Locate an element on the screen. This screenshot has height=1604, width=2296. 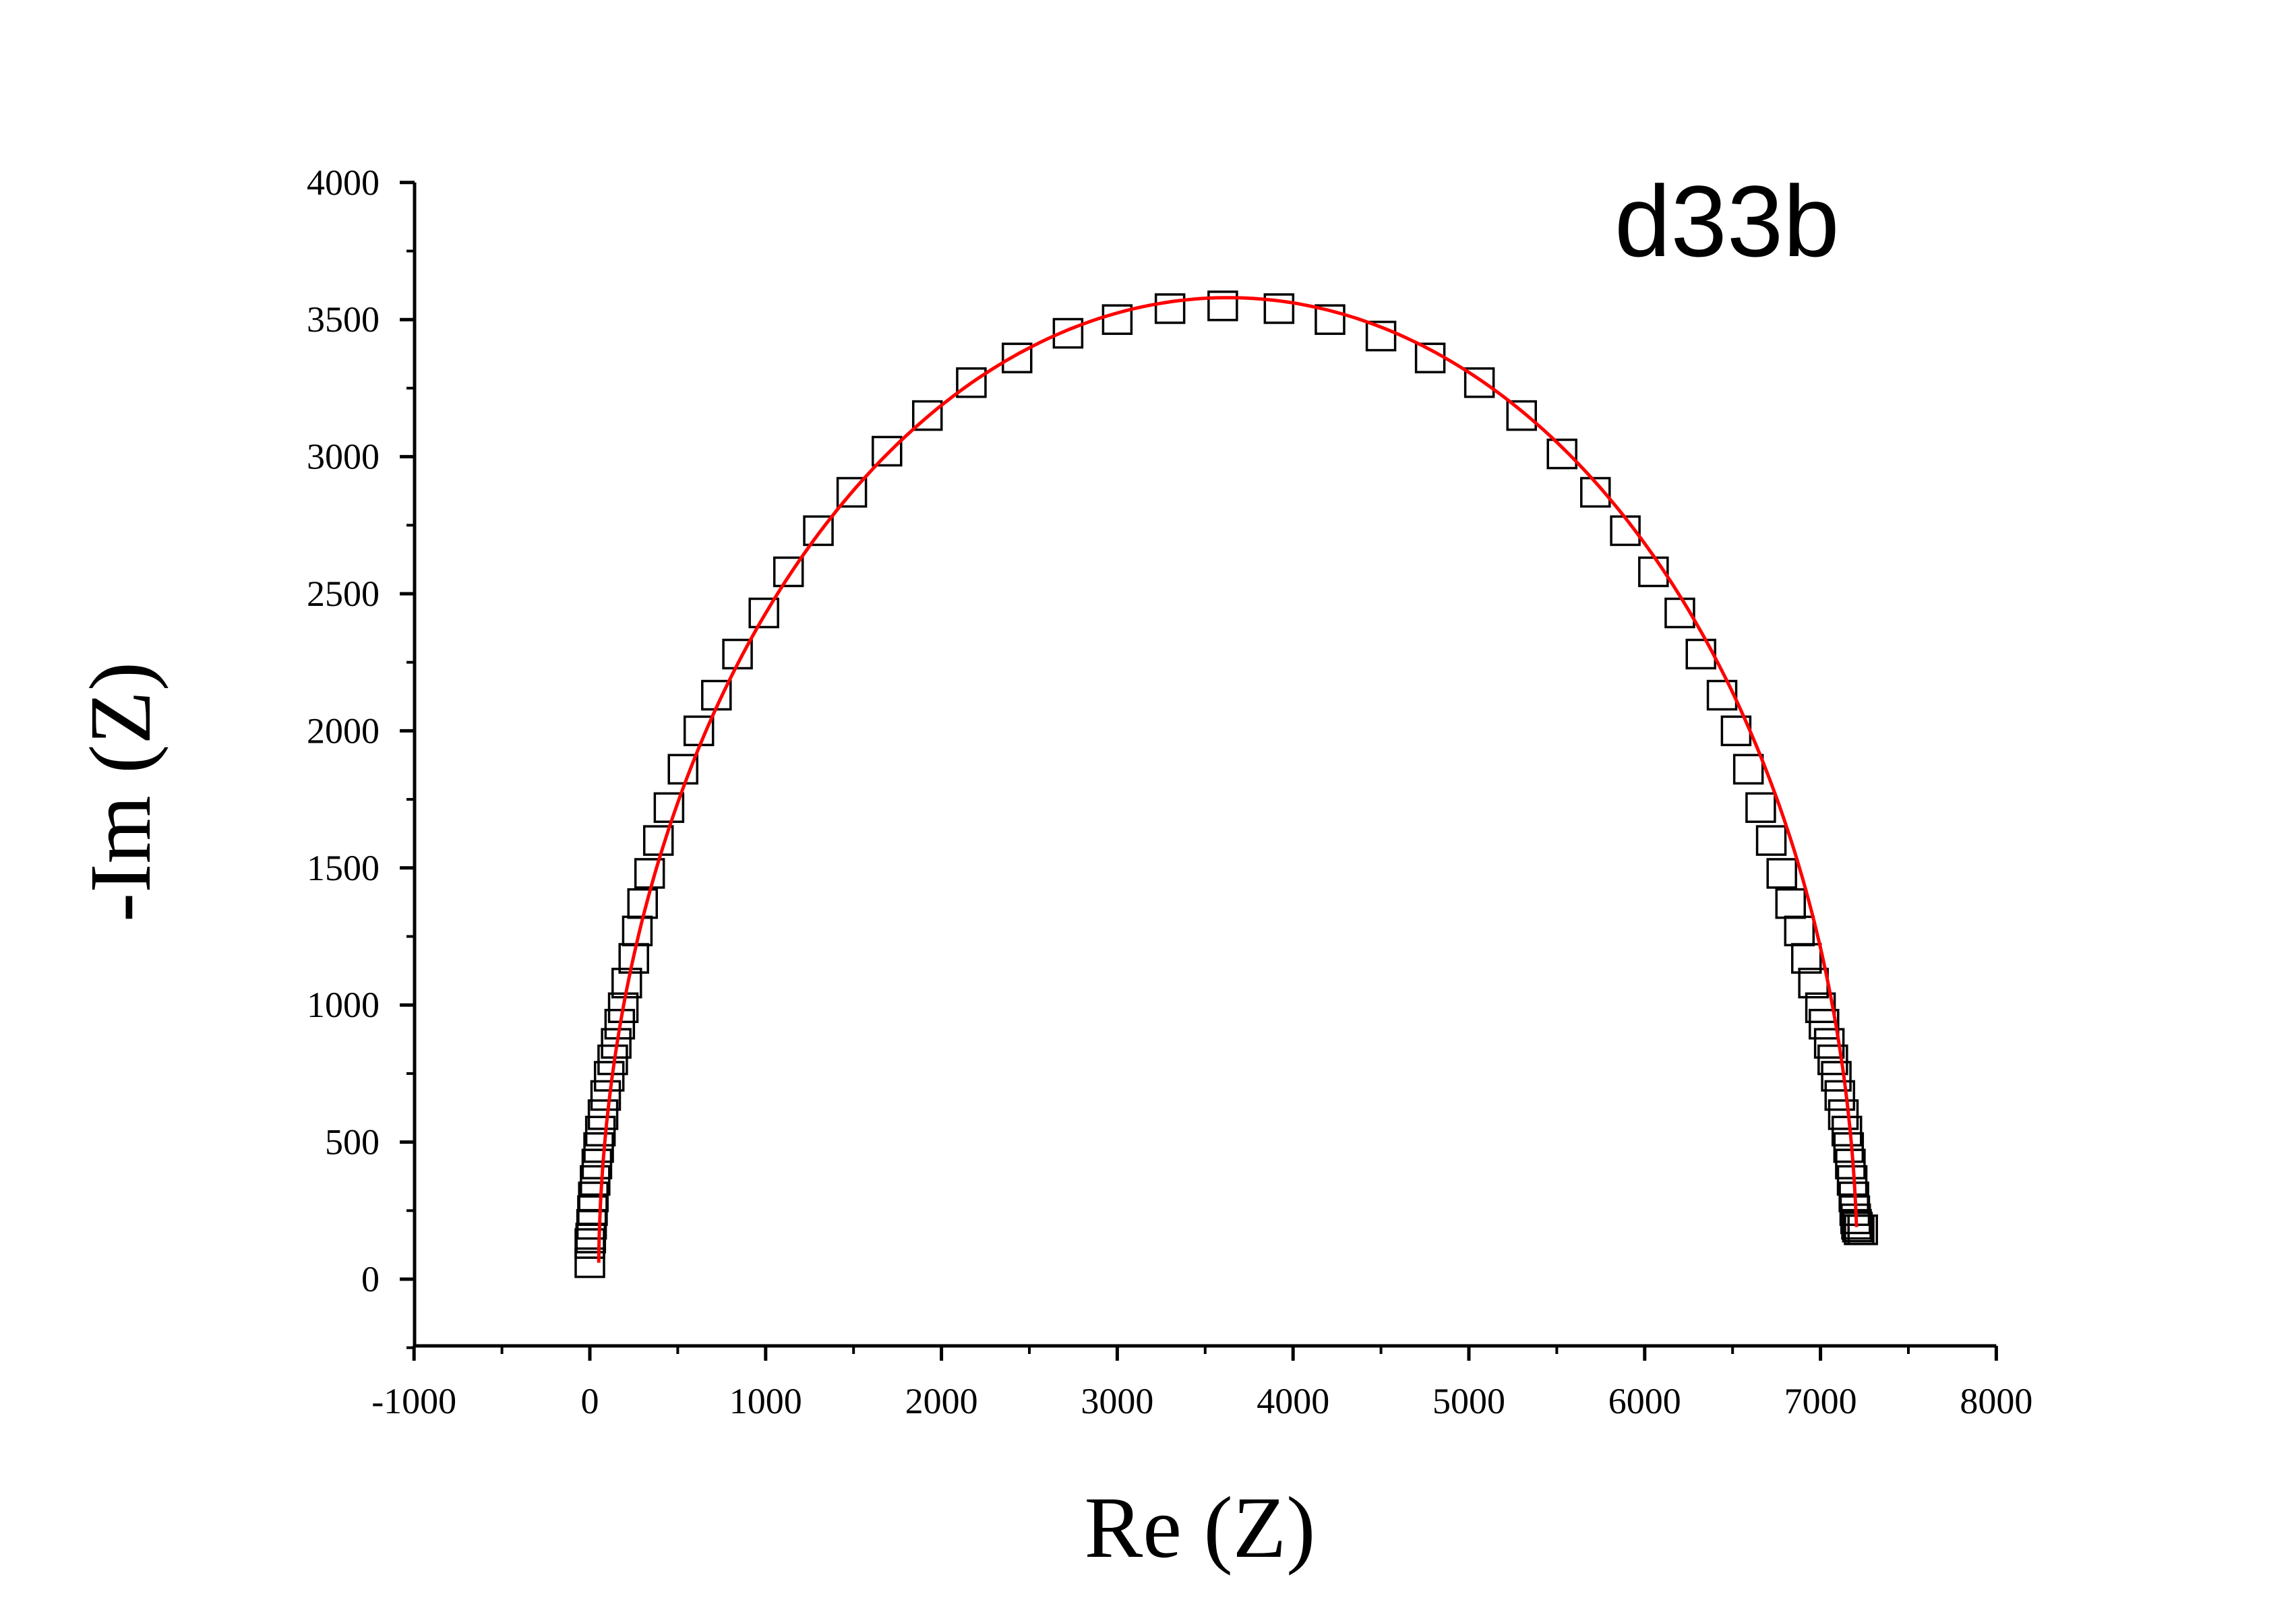
y-tick-label: 1000 is located at coordinates (343, 1005).